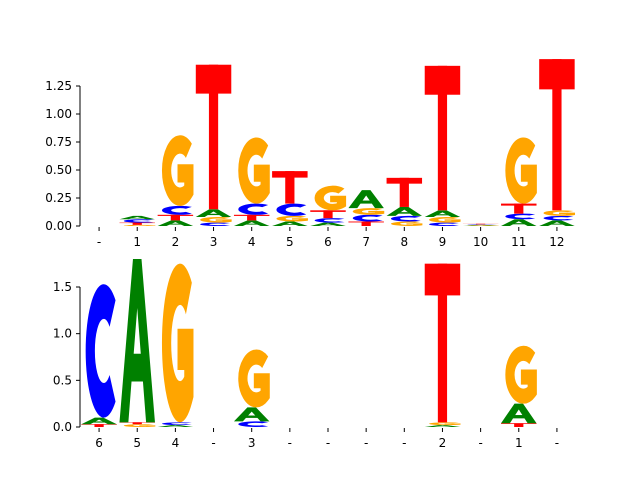  I want to click on x-tick-label: 8, so click(404, 242).